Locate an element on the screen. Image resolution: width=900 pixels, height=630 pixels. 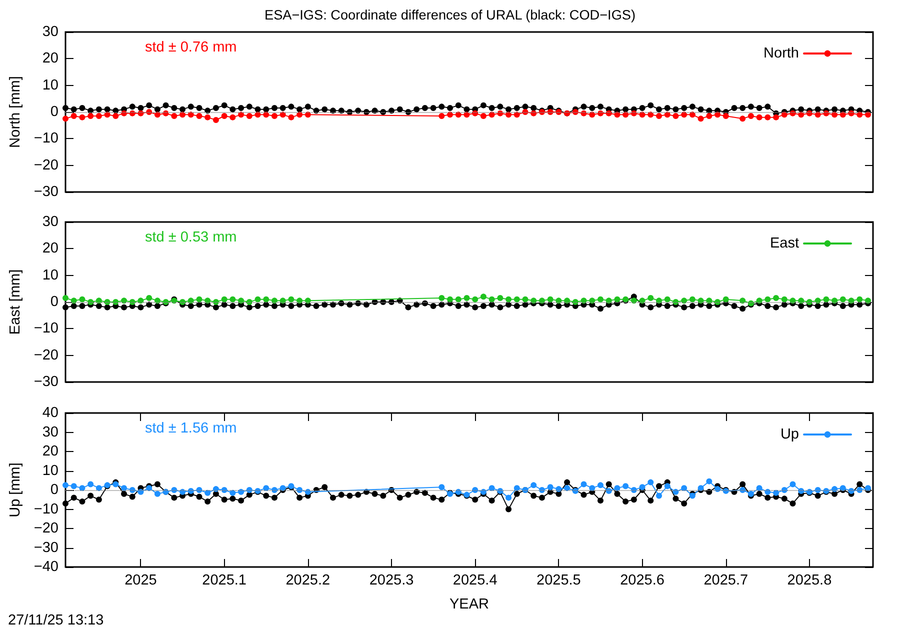
chart-title: ESA−IGS: Coordinate differences of URAL (black: COD−IGS) is located at coordinates (450, 15).